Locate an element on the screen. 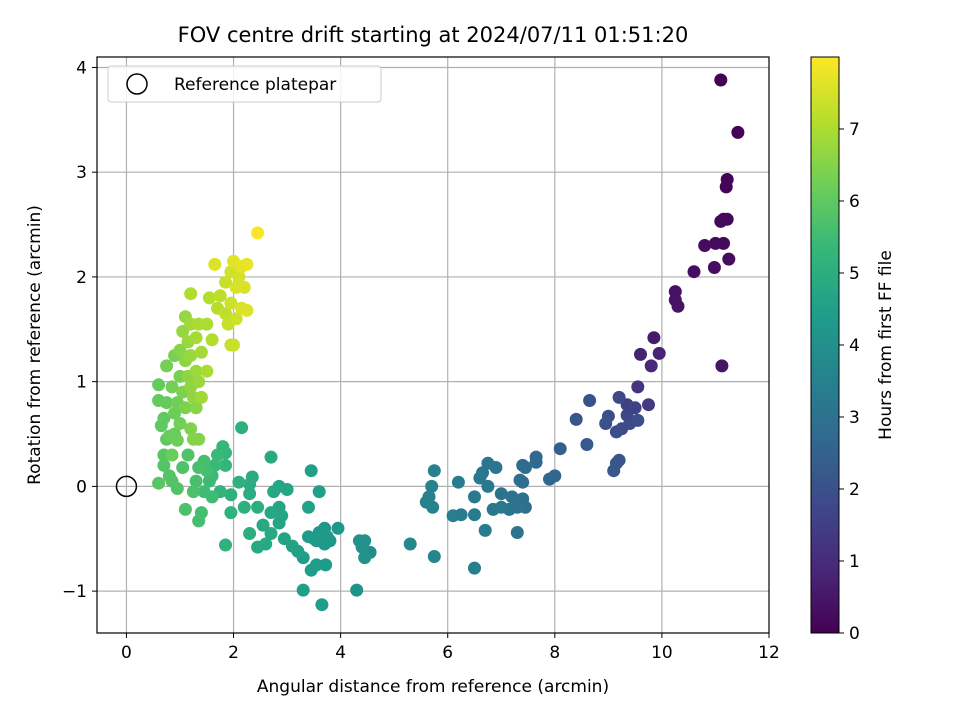  colorbar-ticks: 0 1 2 3 4 5 6 7 is located at coordinates (849, 382).